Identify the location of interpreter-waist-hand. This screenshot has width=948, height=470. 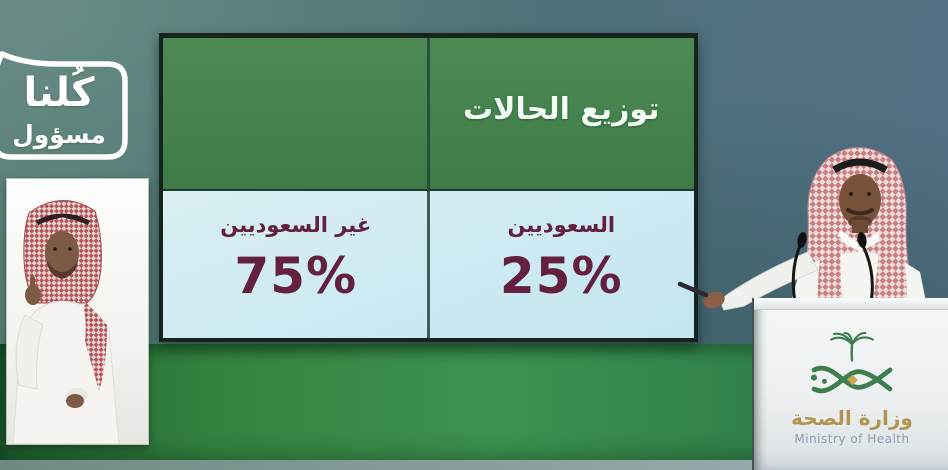
(75, 401).